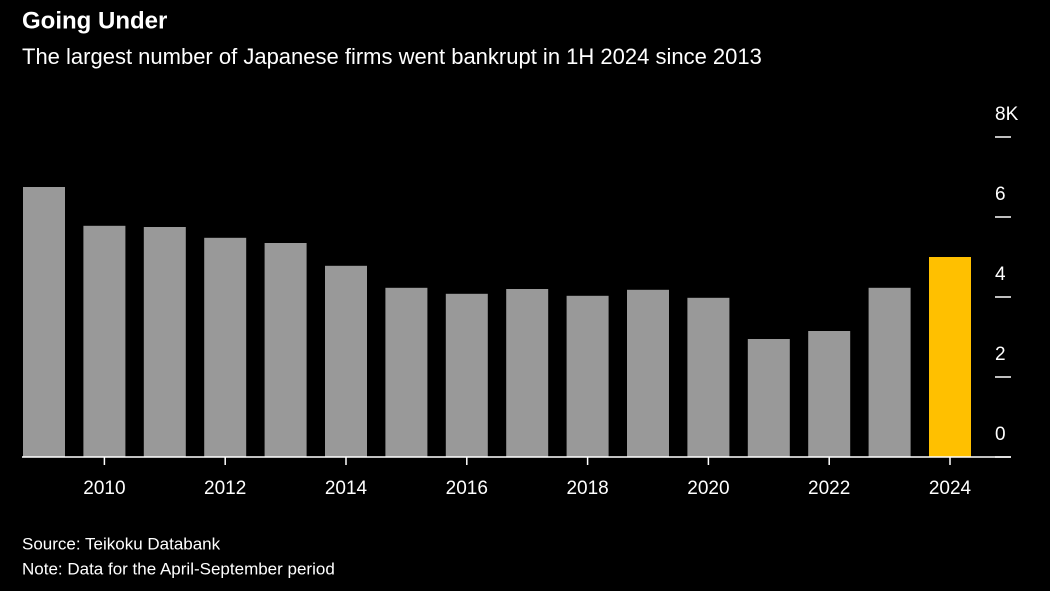  Describe the element at coordinates (1000, 354) in the screenshot. I see `y-tick-label: 2` at that location.